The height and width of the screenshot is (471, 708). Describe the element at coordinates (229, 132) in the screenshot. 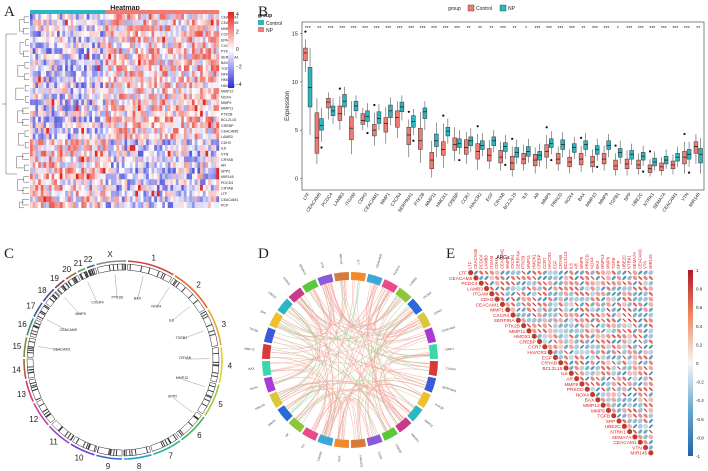

I see `heatmap-gene-label: CEACAM5` at that location.